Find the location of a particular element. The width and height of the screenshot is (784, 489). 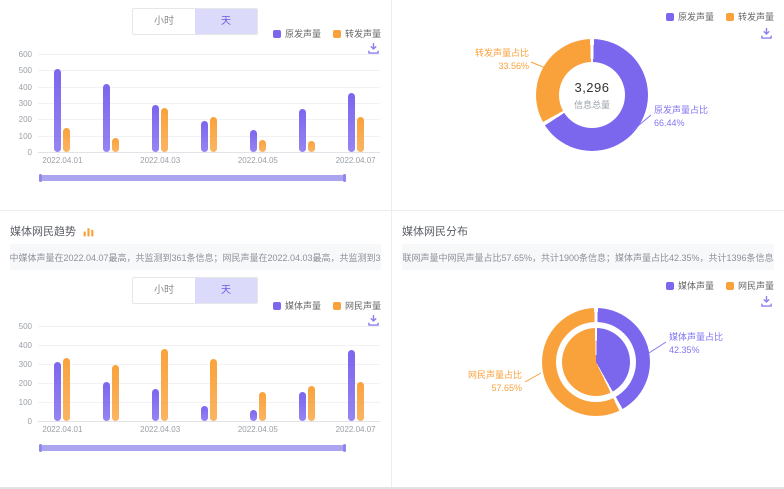

pie-inner-disc is located at coordinates (596, 362).